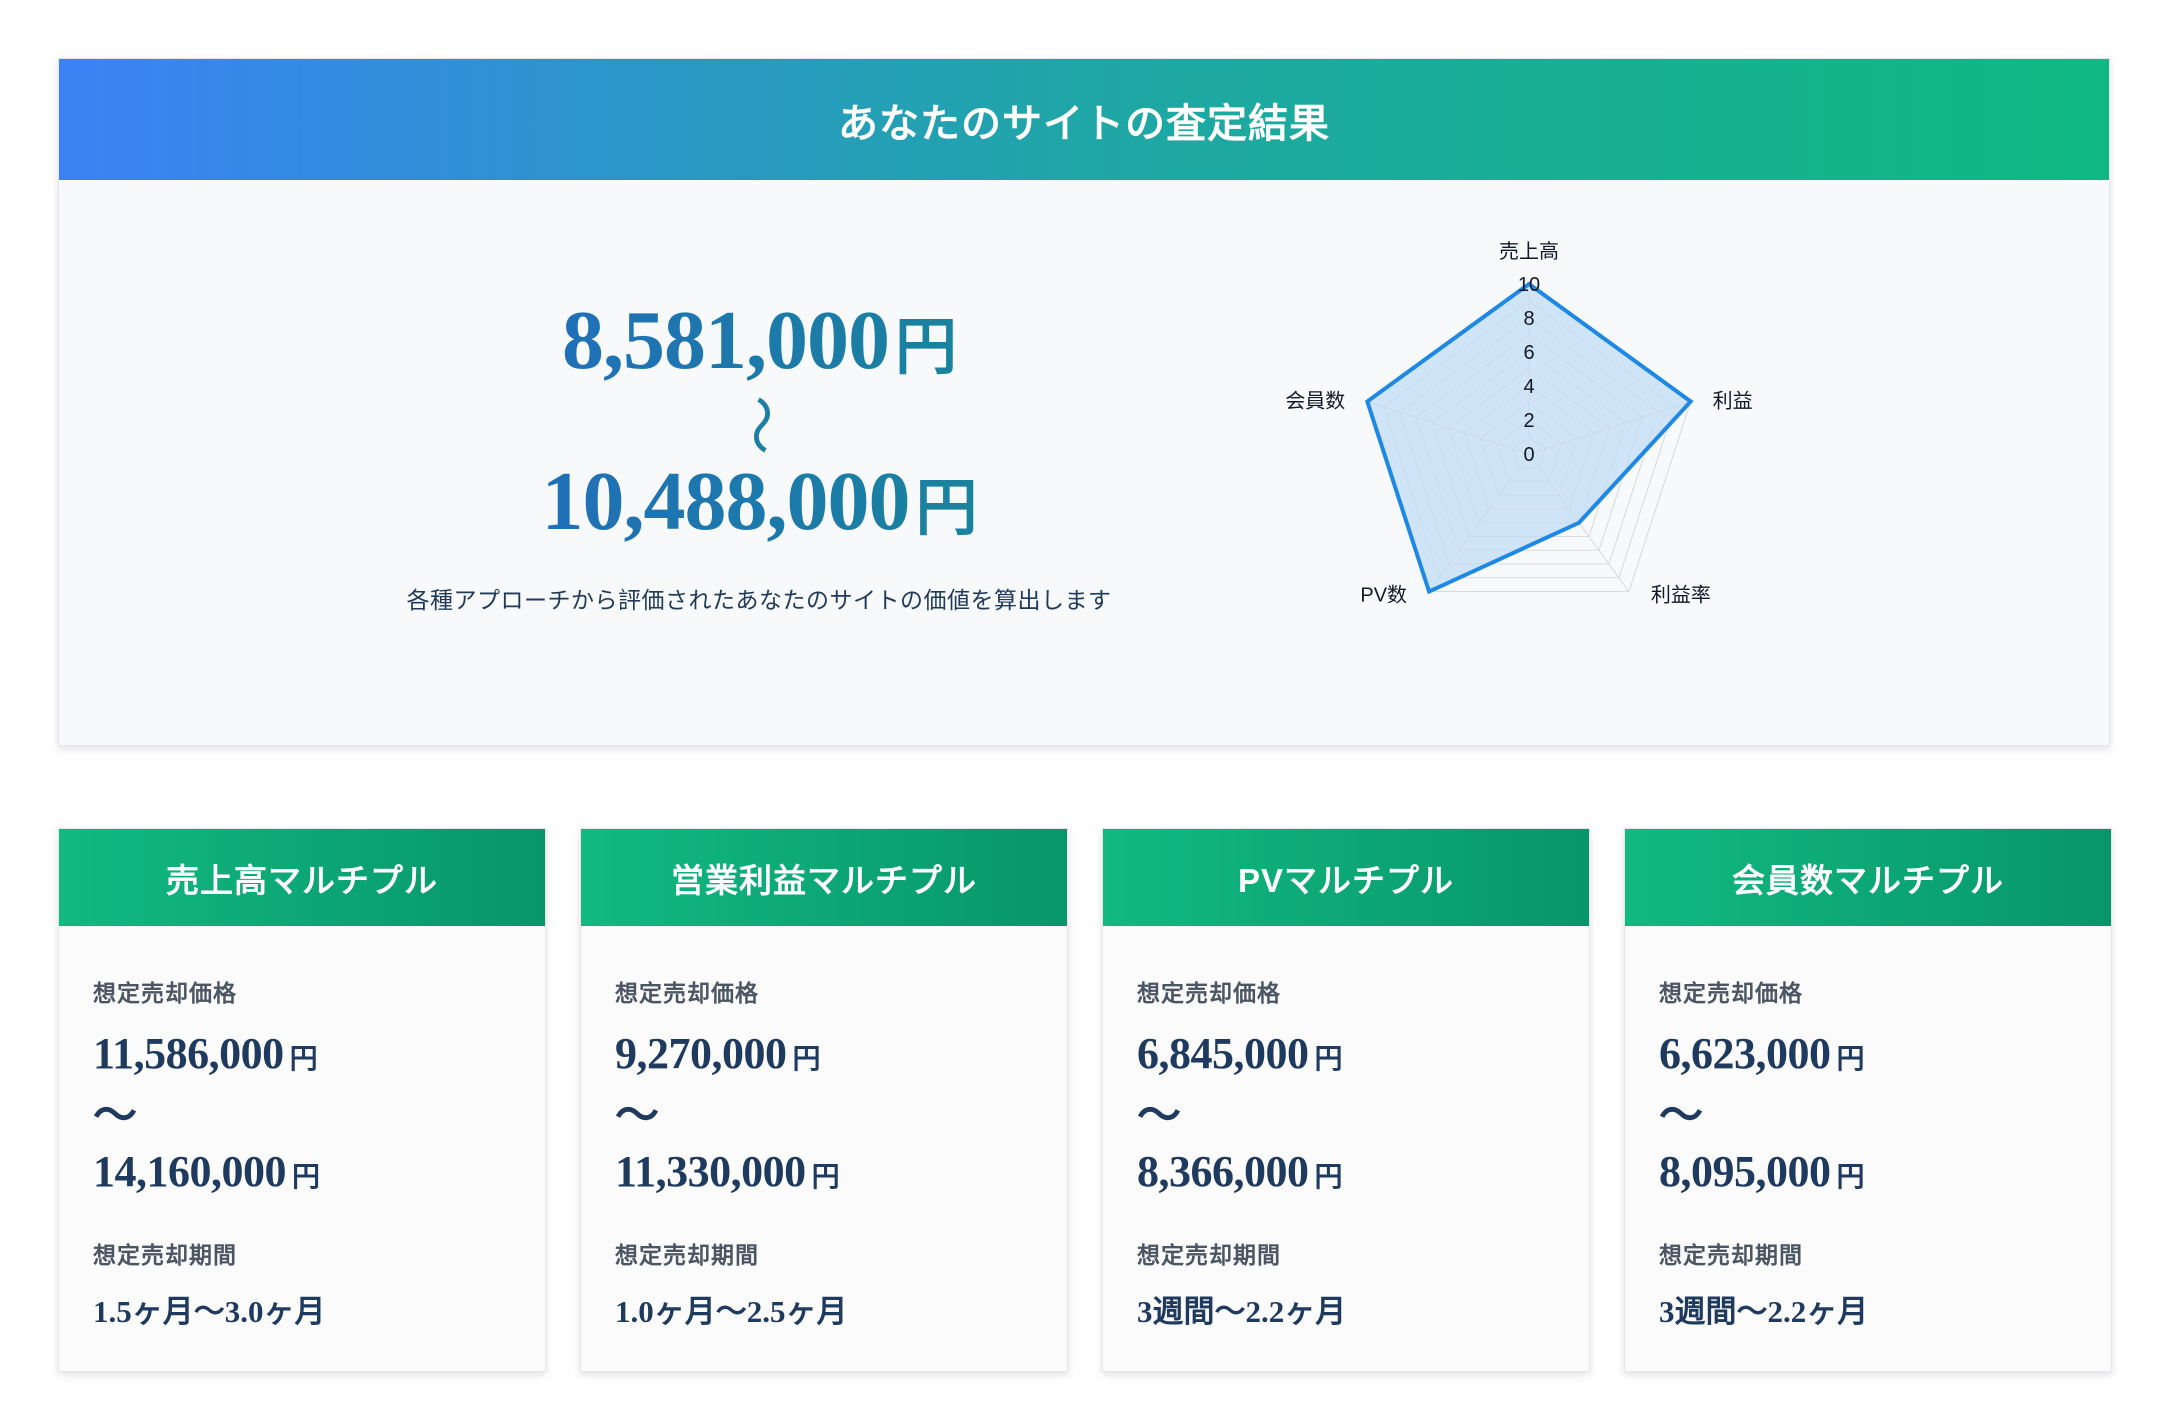 This screenshot has height=1425, width=2158. I want to click on radar-tick-label: 0, so click(1528, 455).